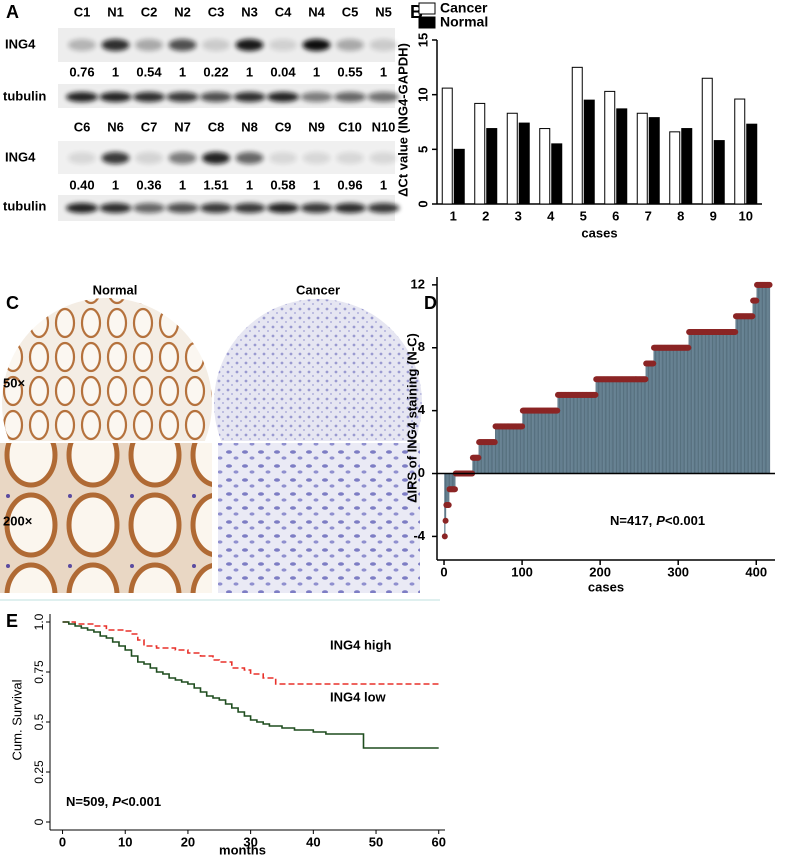 The image size is (799, 856). Describe the element at coordinates (82, 126) in the screenshot. I see `lane-label: C6` at that location.